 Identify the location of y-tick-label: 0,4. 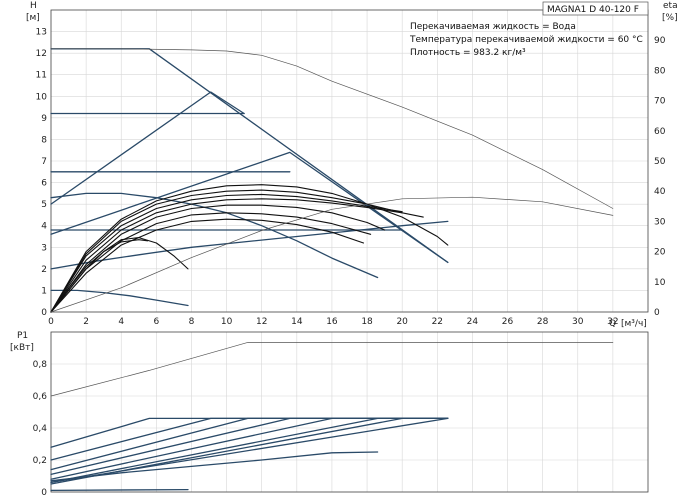
(40, 429).